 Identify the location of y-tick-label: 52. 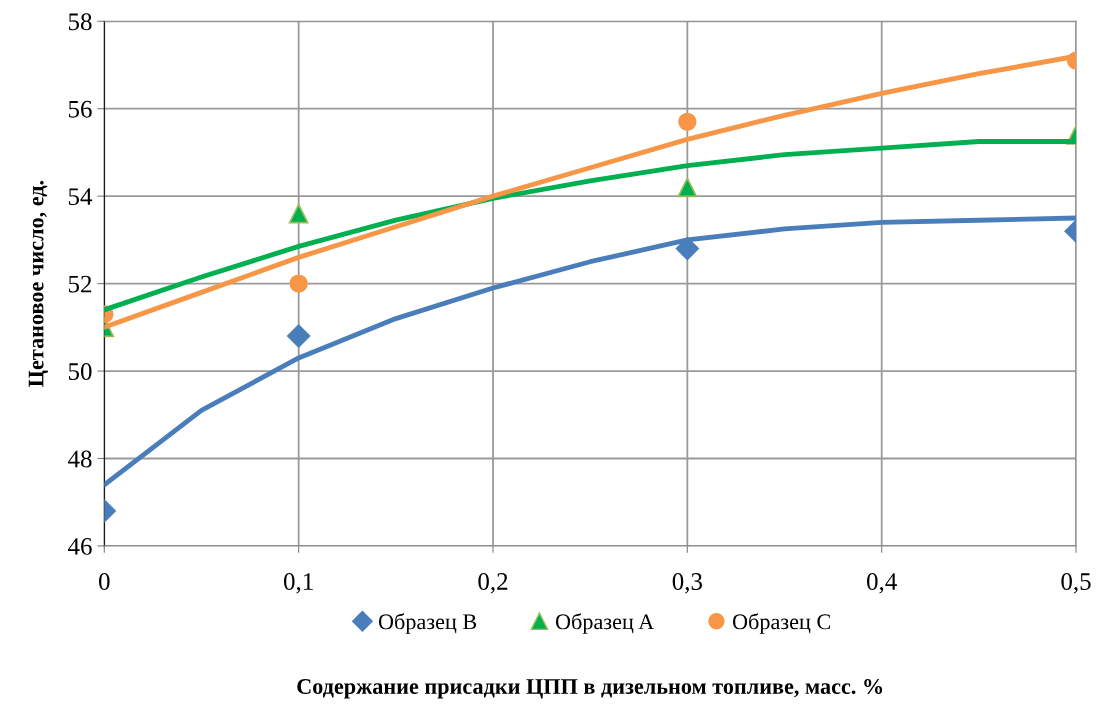
(80, 284).